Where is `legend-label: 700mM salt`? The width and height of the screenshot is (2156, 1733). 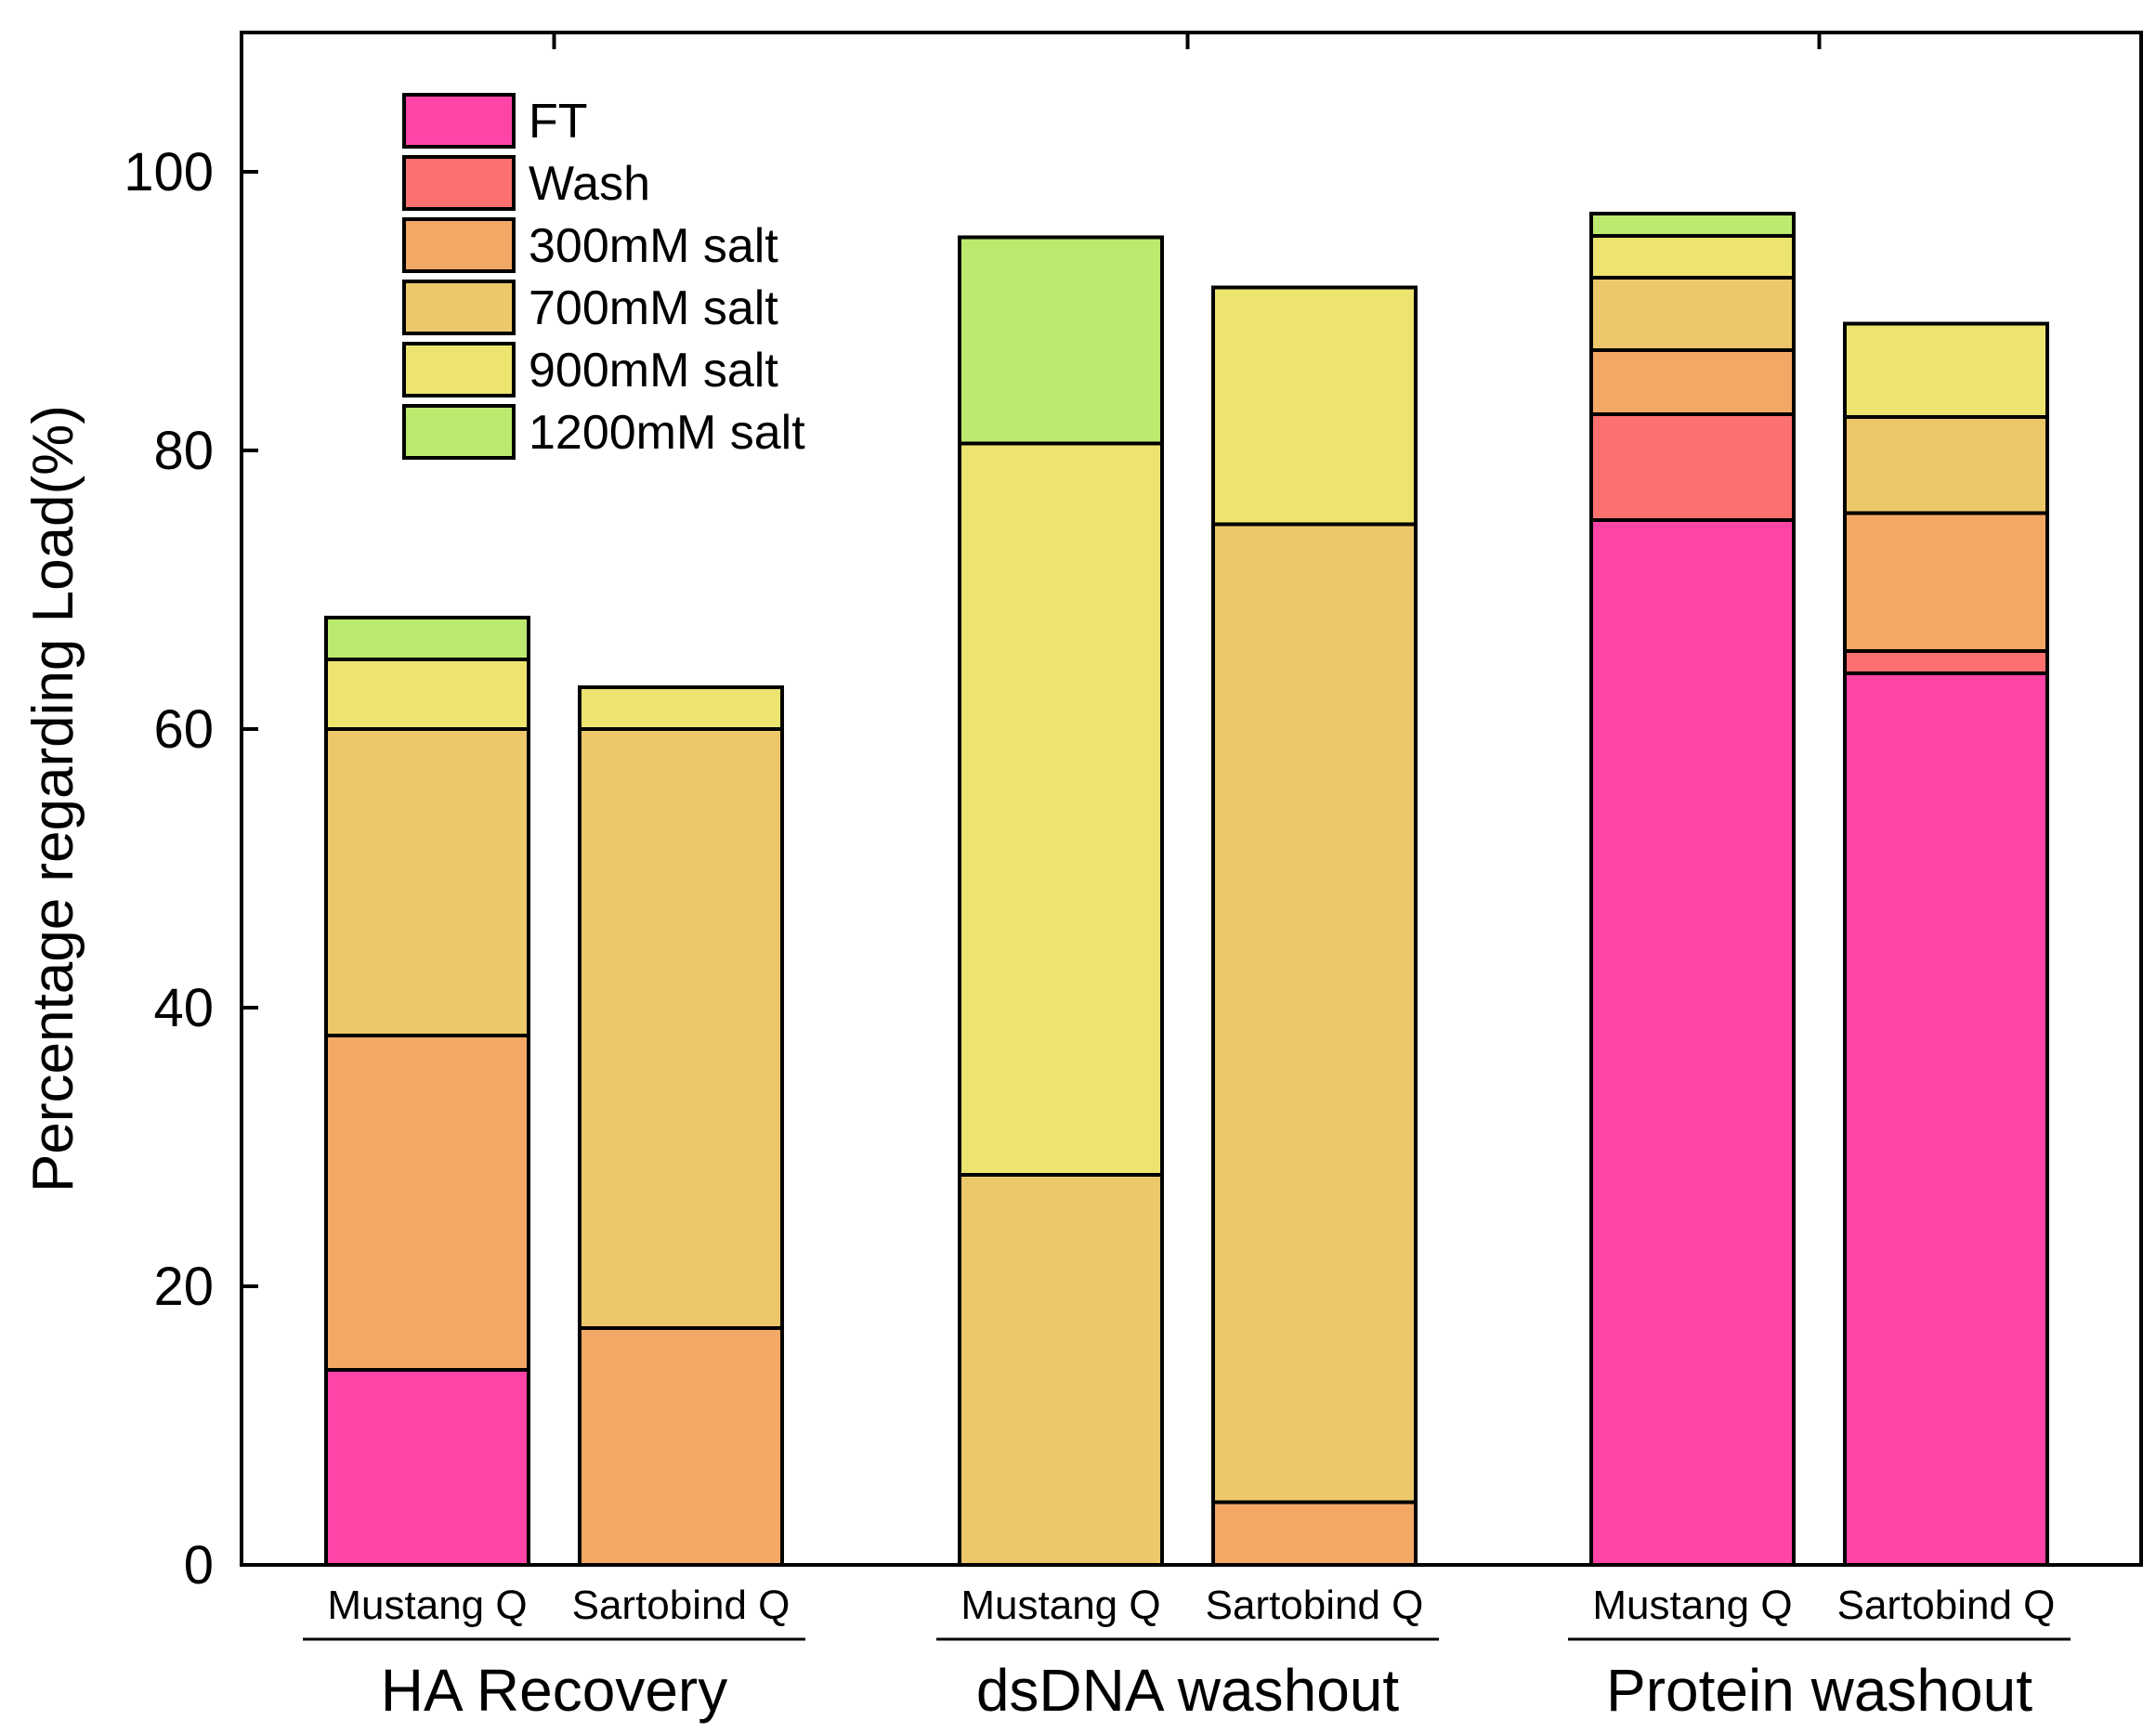 legend-label: 700mM salt is located at coordinates (653, 308).